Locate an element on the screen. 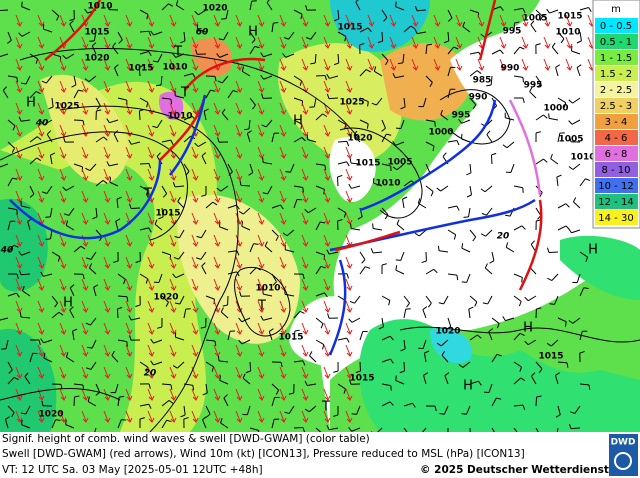 This screenshot has width=640, height=478. logo-text: DWD is located at coordinates (623, 443).